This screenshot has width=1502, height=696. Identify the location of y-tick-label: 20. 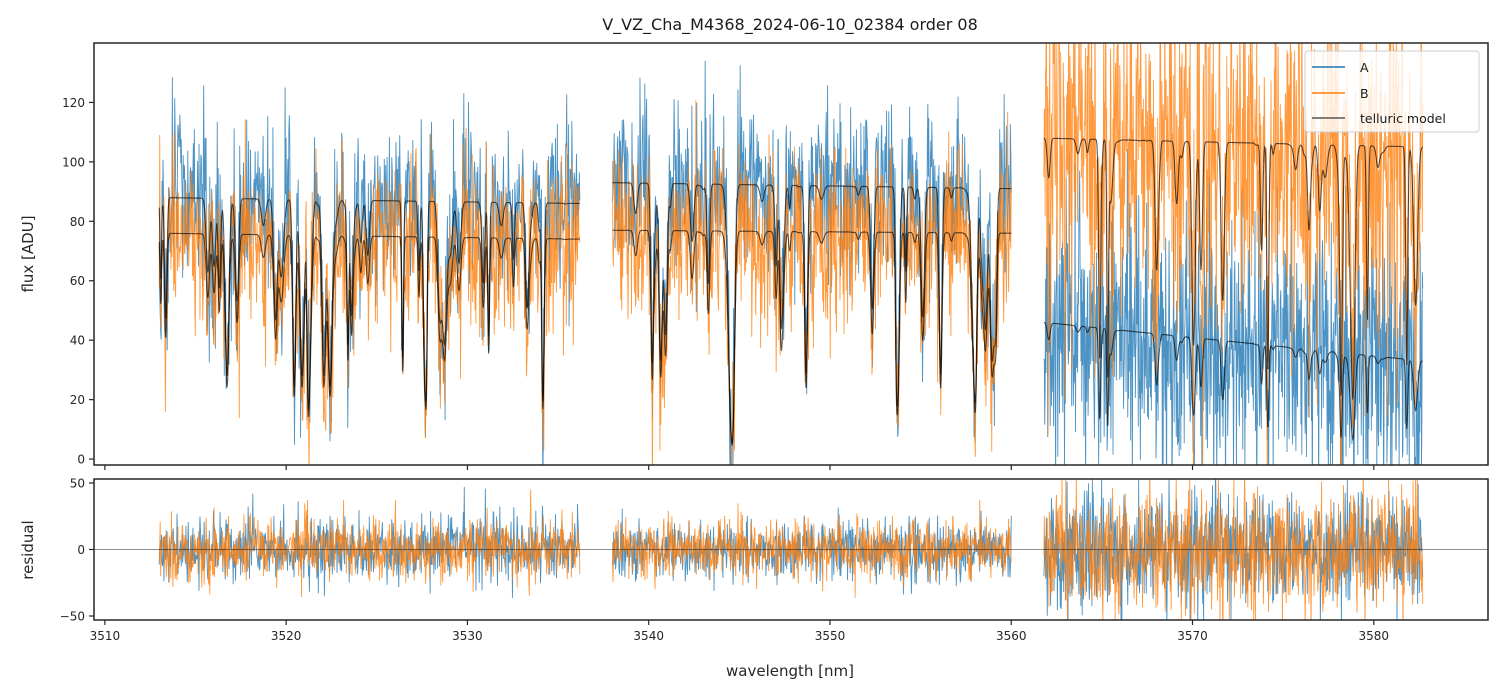
(77, 400).